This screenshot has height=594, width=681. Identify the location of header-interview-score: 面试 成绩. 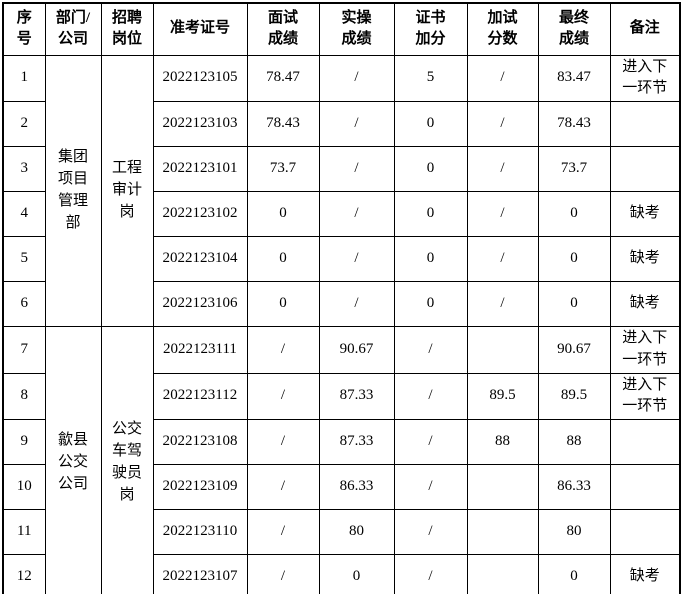
(283, 29).